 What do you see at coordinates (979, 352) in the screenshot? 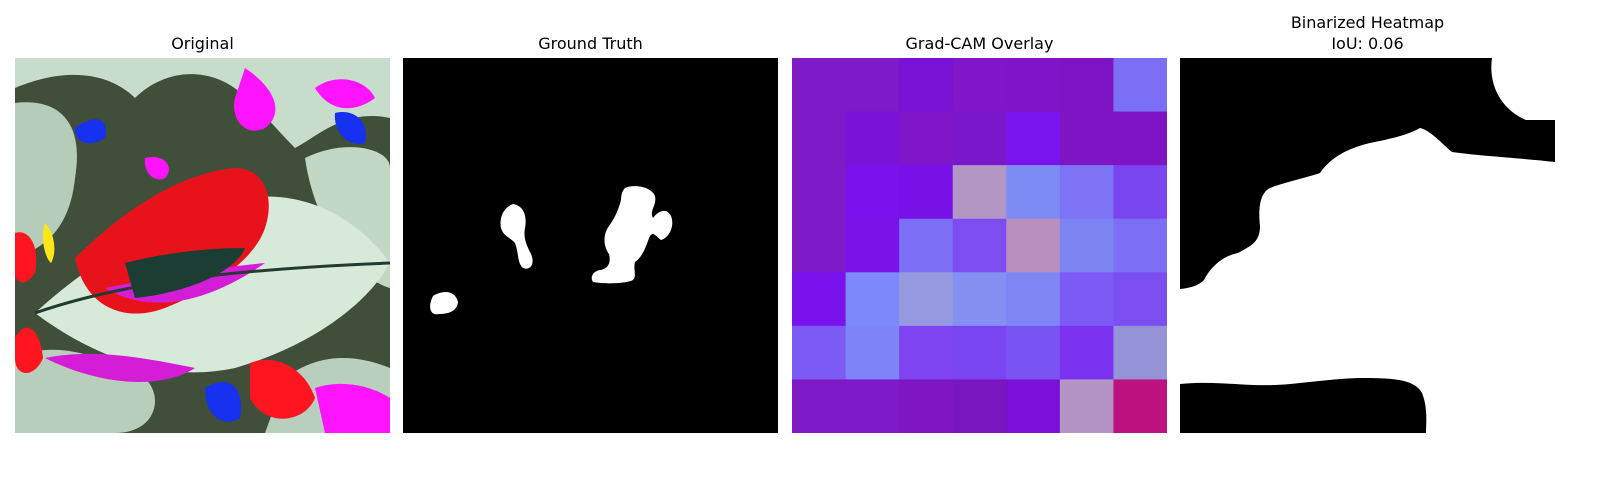
I see `gradcam-cell-r5-c3` at bounding box center [979, 352].